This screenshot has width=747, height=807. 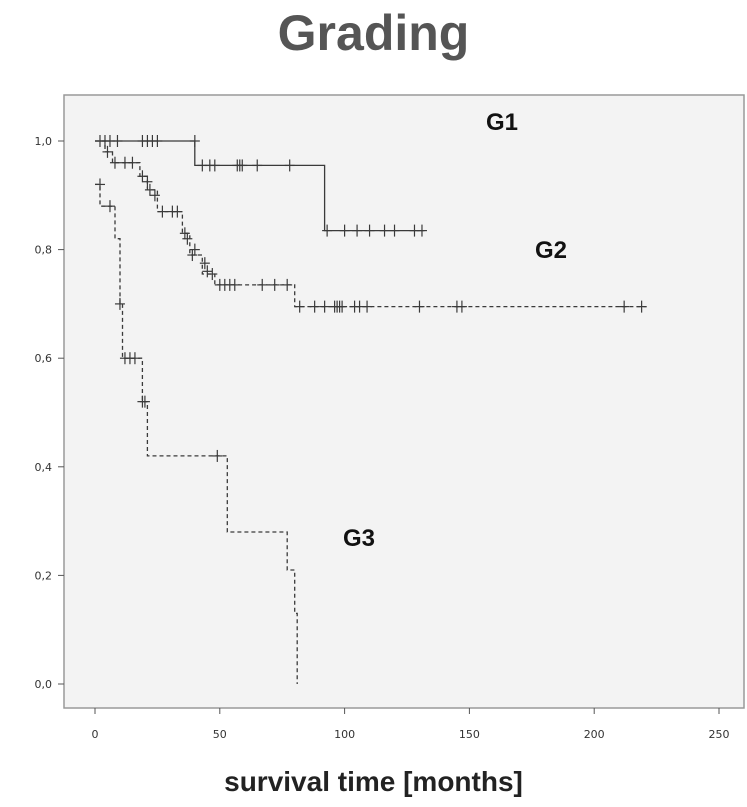 What do you see at coordinates (44, 467) in the screenshot?
I see `y-tick-label: 0,4` at bounding box center [44, 467].